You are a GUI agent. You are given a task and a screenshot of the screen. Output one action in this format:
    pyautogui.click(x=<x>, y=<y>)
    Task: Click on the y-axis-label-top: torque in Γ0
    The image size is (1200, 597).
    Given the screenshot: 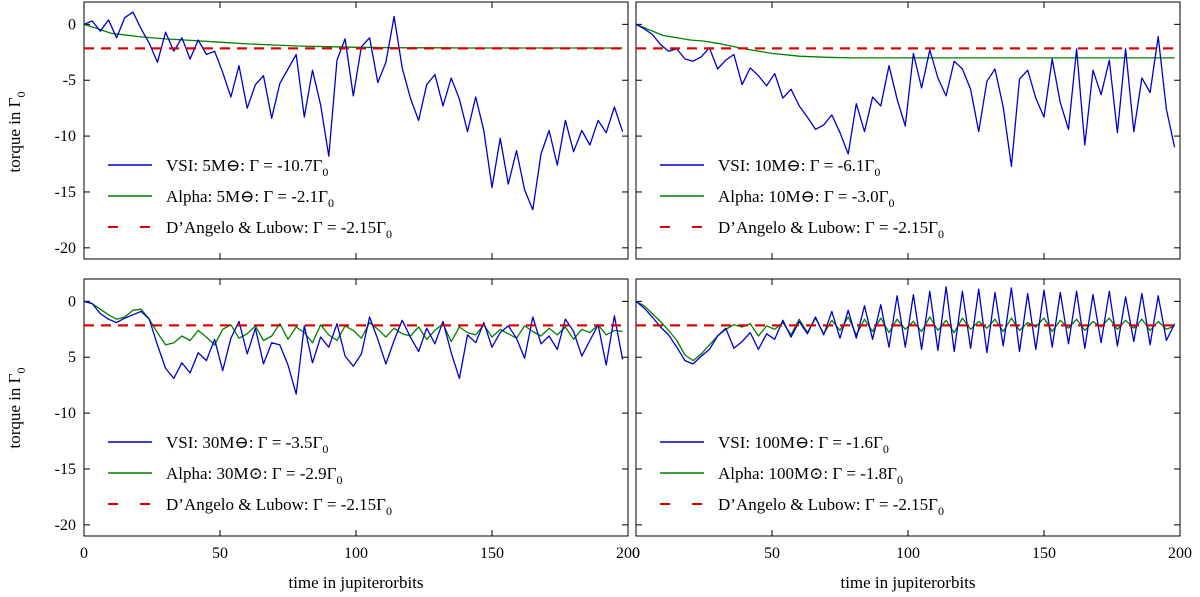 What is the action you would take?
    pyautogui.click(x=16, y=132)
    